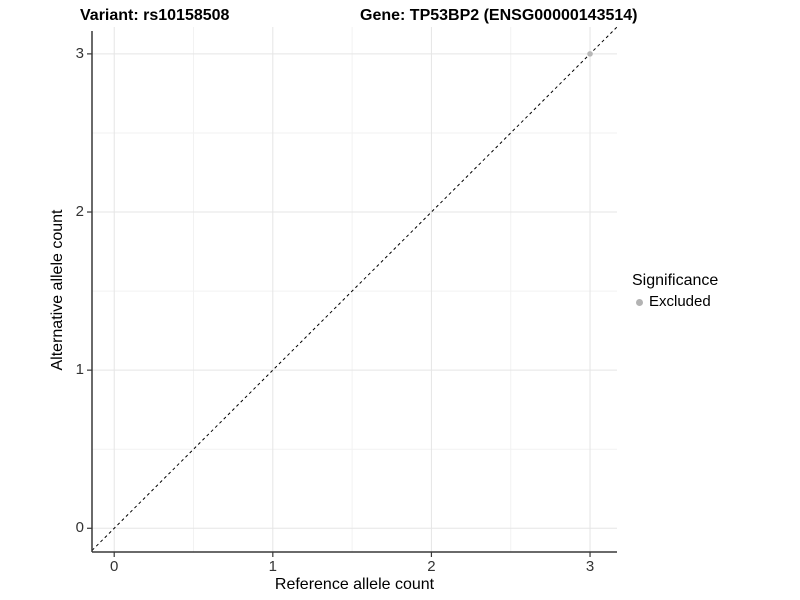 The width and height of the screenshot is (800, 600). What do you see at coordinates (675, 291) in the screenshot?
I see `legend: Significance Excluded` at bounding box center [675, 291].